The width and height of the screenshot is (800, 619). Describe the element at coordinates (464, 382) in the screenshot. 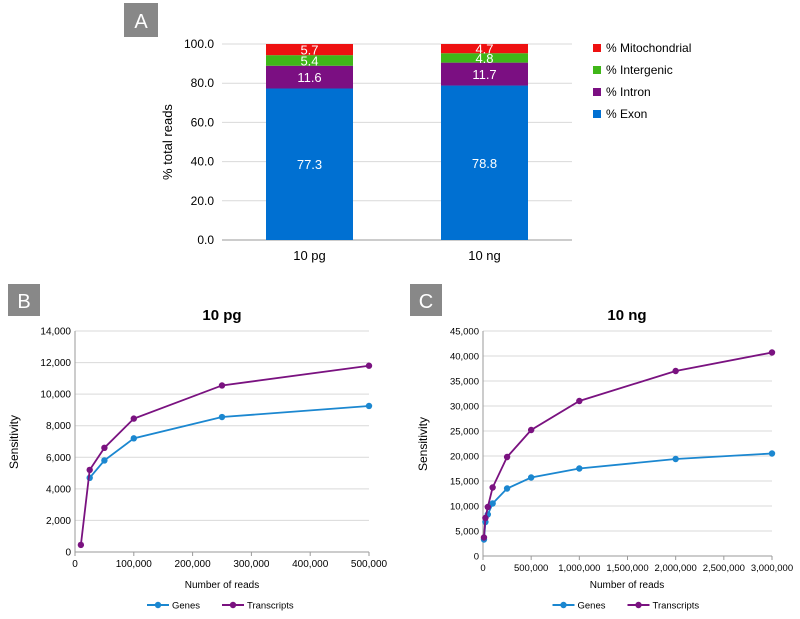

I see `ng-y-tick-label: 35,000` at that location.